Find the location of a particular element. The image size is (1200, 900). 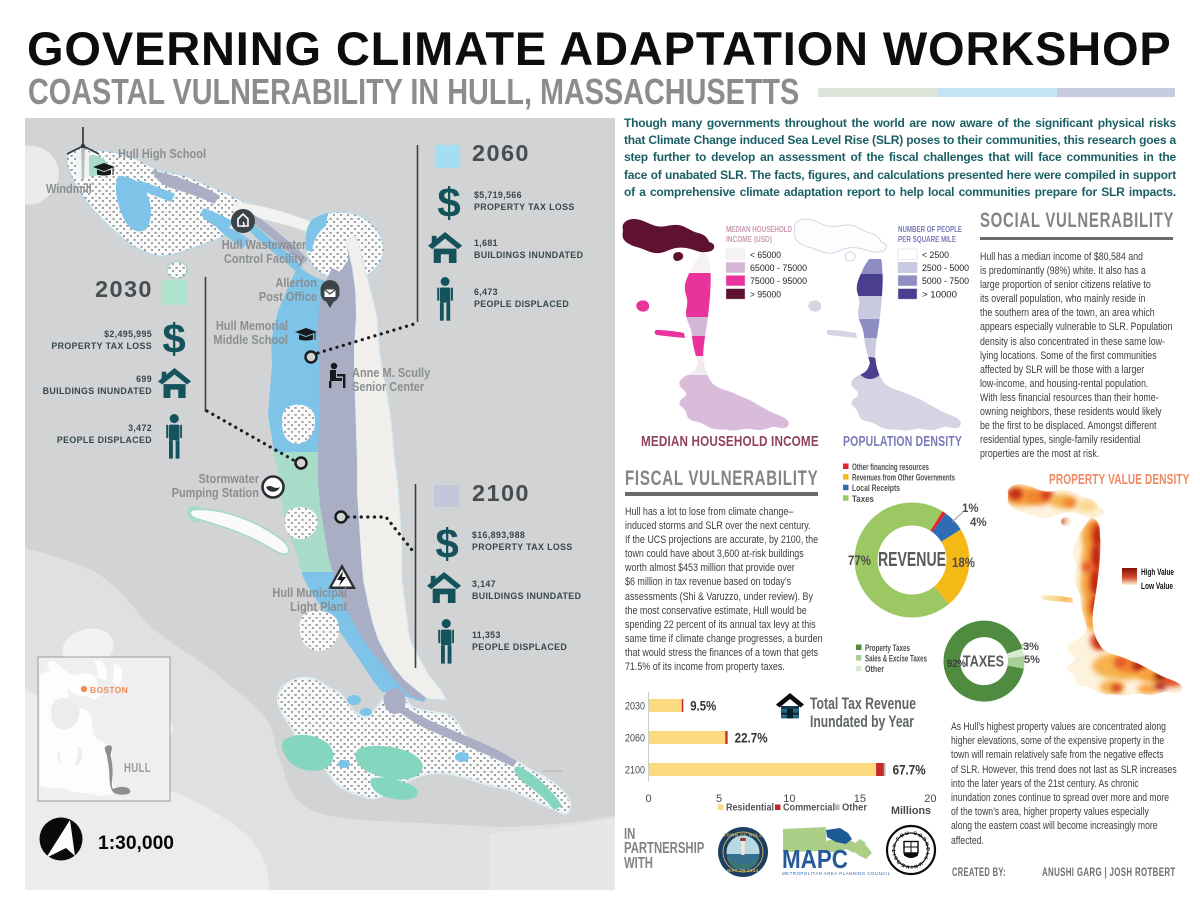

svg-text: Commercial is located at coordinates (809, 808).